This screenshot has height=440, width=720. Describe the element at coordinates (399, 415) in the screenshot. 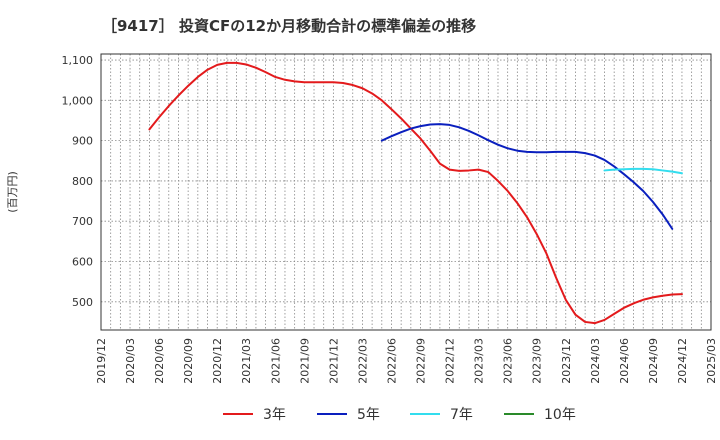

I see `legend: 3年 5年 7年 10年` at that location.